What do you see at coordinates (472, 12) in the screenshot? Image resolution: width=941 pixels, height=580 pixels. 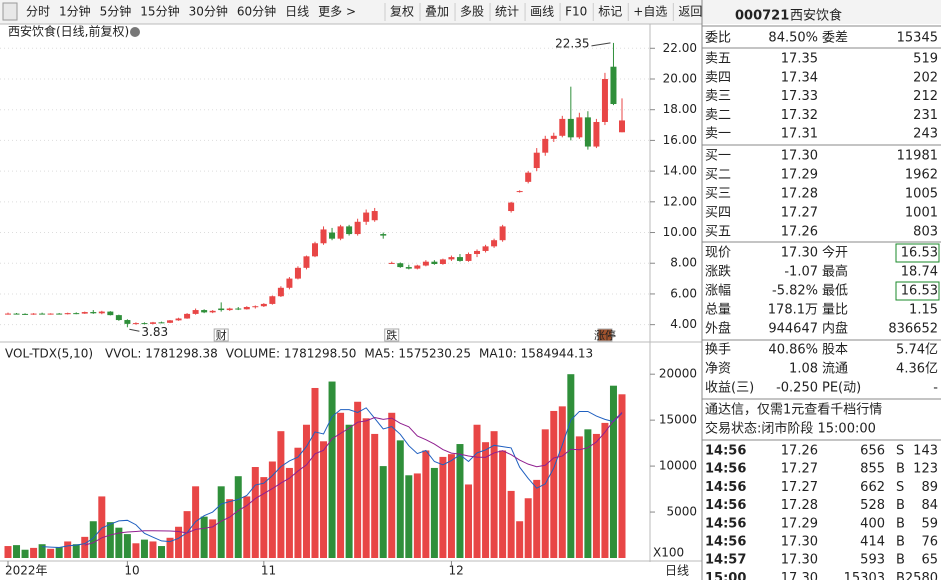 I see `tool-button: 多股` at bounding box center [472, 12].